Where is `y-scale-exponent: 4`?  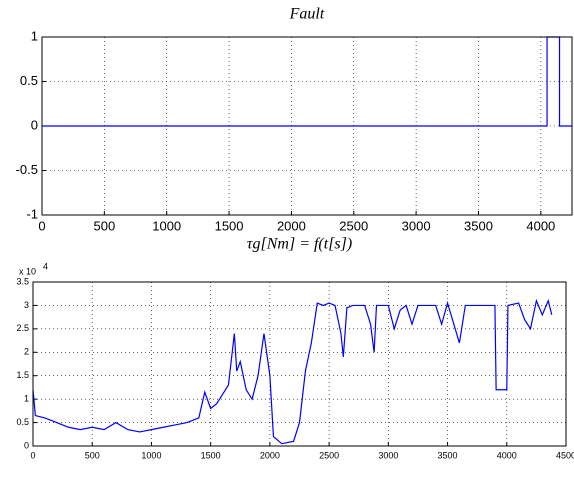 y-scale-exponent: 4 is located at coordinates (45, 266).